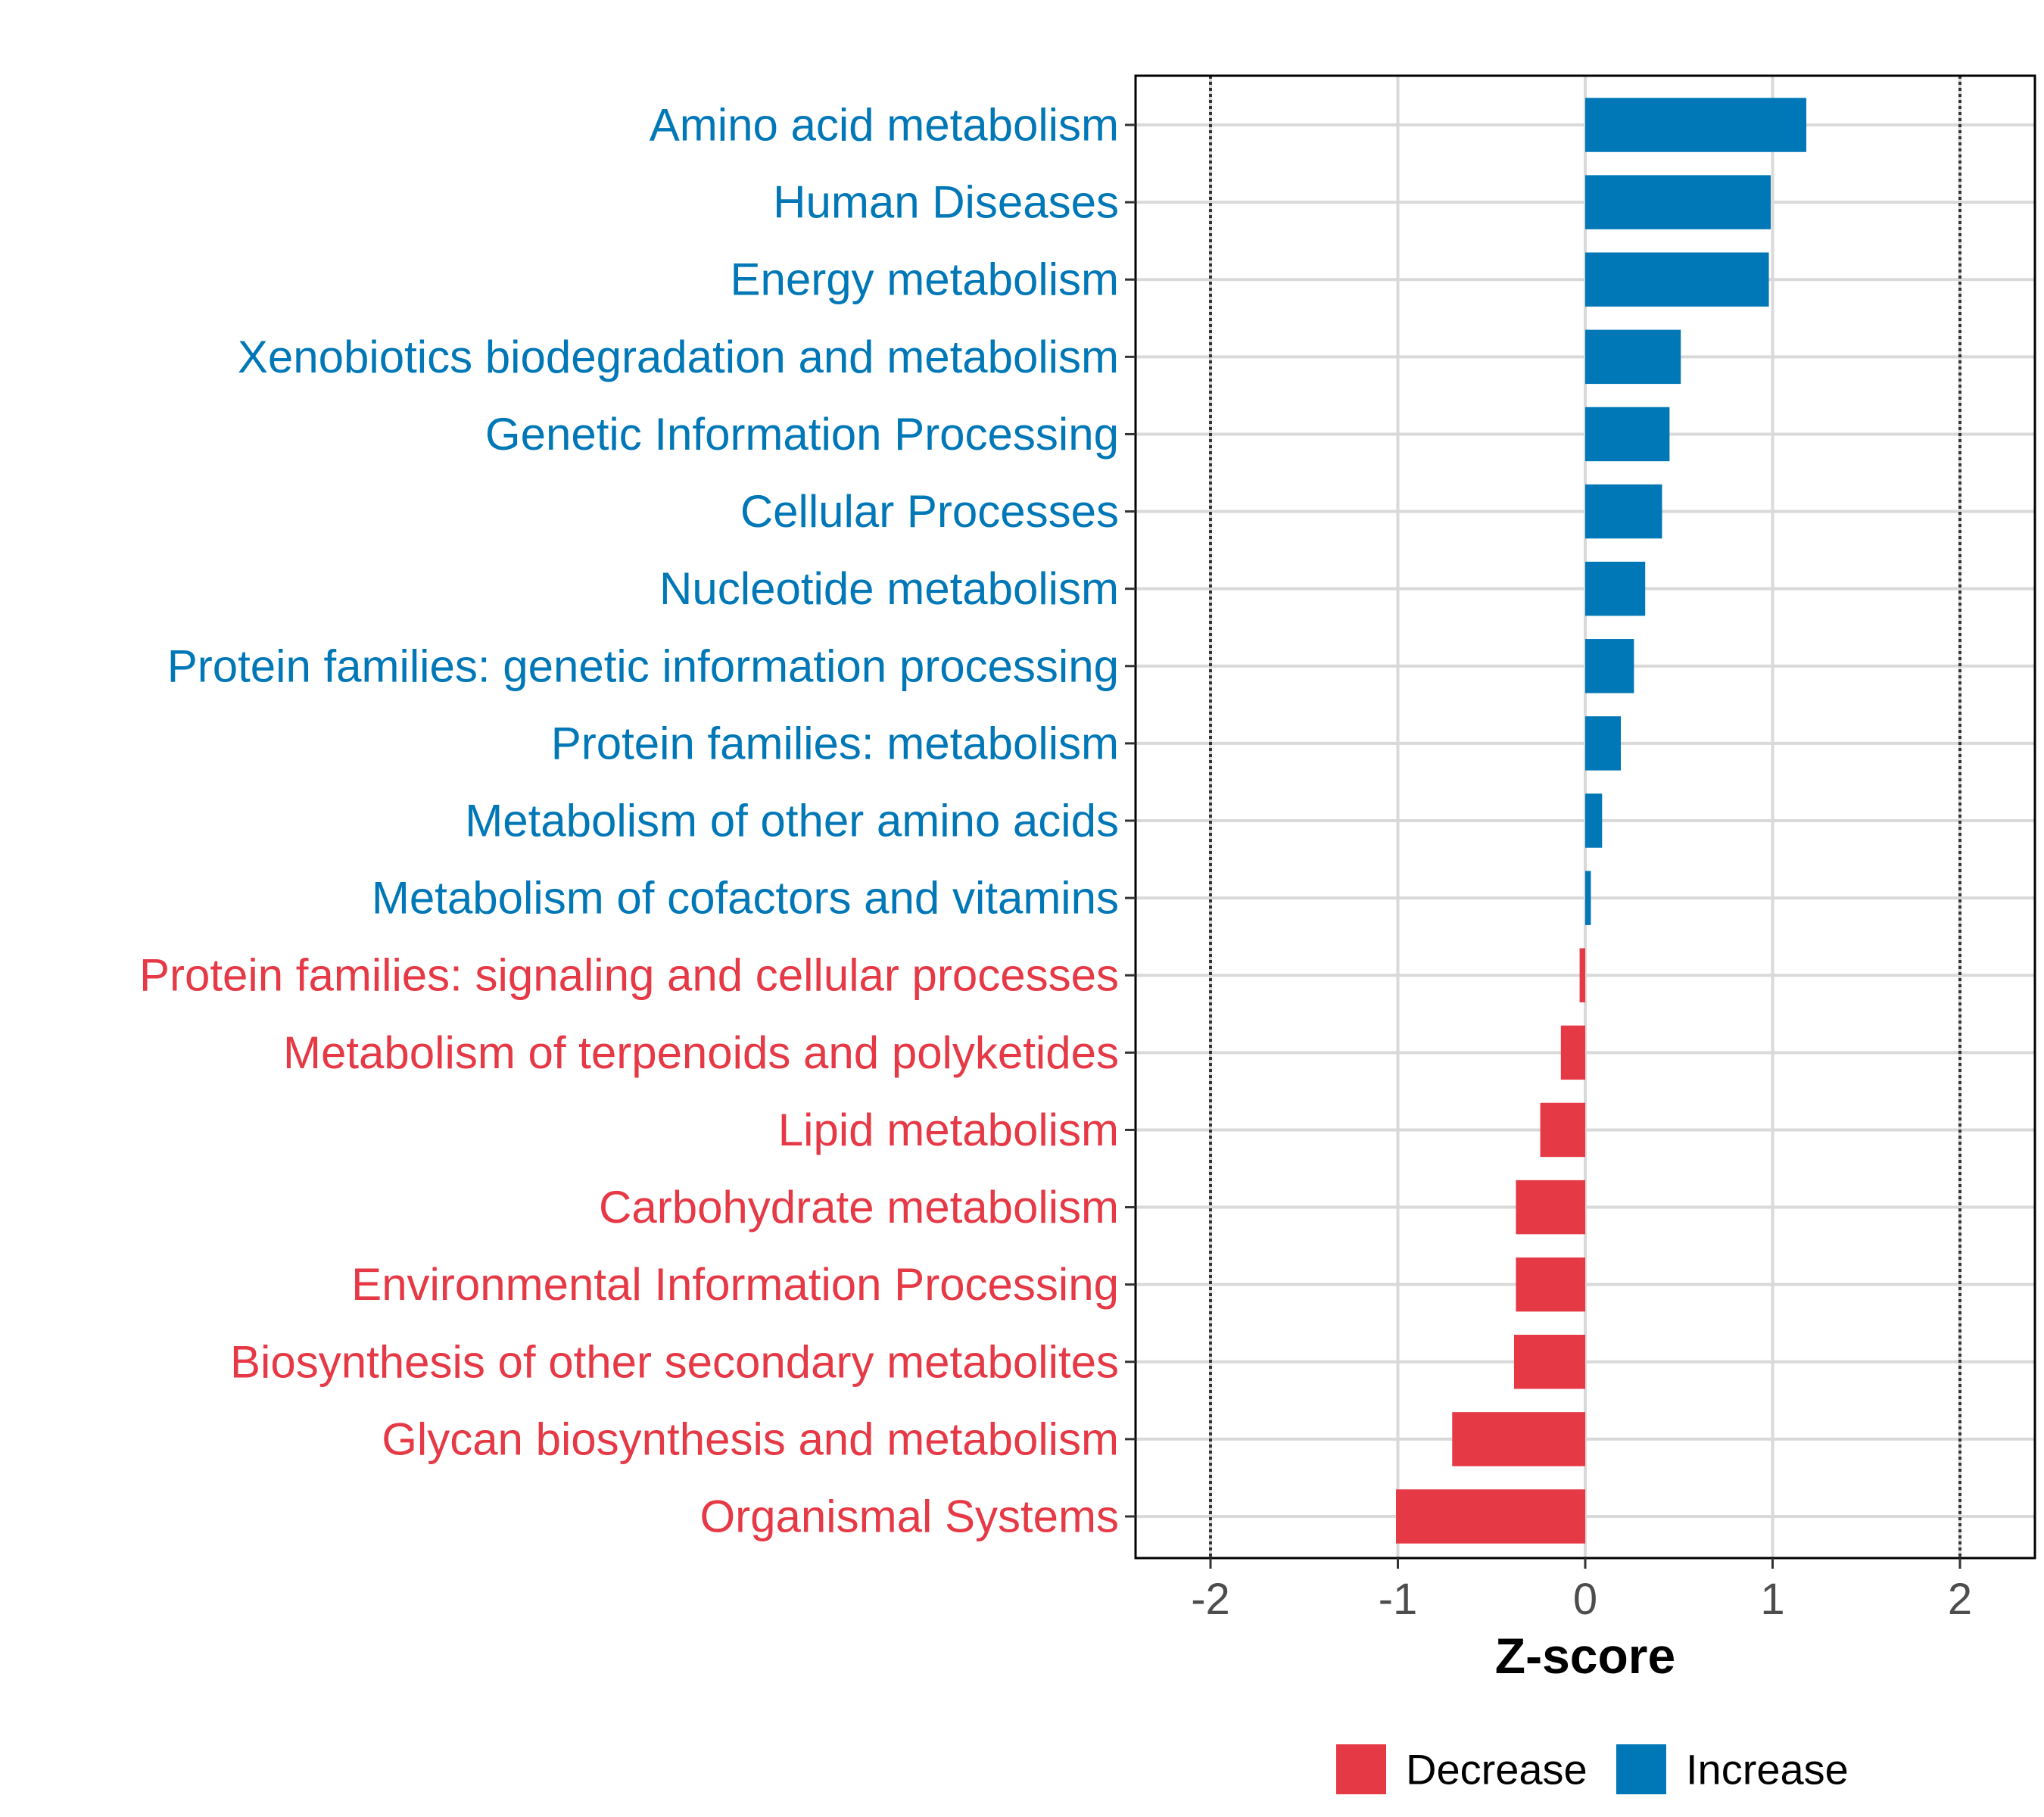  What do you see at coordinates (802, 434) in the screenshot?
I see `category-label: Genetic Information Processing` at bounding box center [802, 434].